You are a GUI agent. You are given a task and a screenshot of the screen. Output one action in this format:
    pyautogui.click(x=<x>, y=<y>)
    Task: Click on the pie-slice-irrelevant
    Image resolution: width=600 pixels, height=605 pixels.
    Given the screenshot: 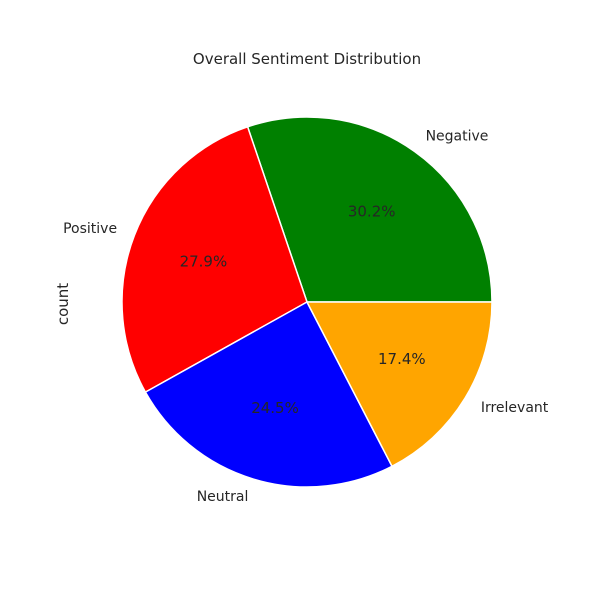 What is the action you would take?
    pyautogui.click(x=399, y=384)
    